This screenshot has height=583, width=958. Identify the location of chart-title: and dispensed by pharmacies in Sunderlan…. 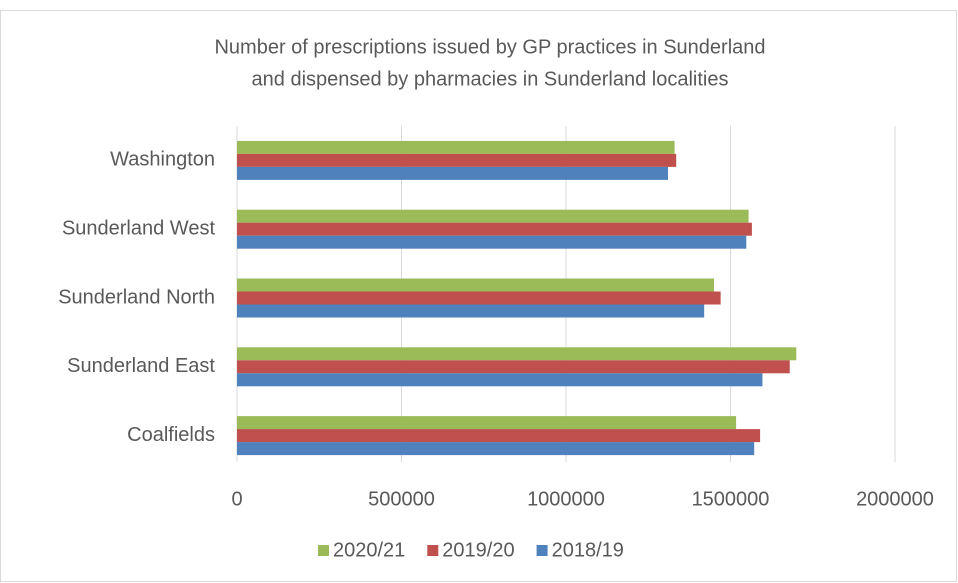
(490, 79).